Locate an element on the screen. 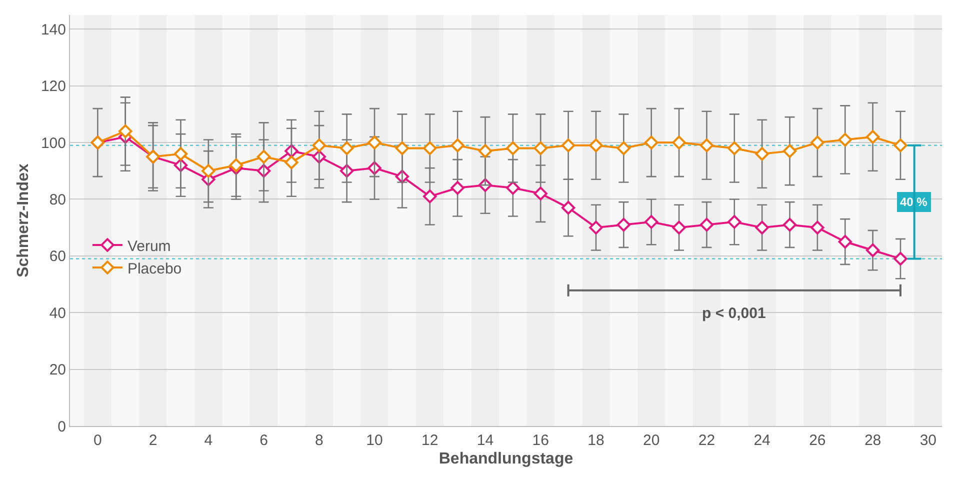 Image resolution: width=957 pixels, height=486 pixels. y-tick-label: 80 is located at coordinates (57, 199).